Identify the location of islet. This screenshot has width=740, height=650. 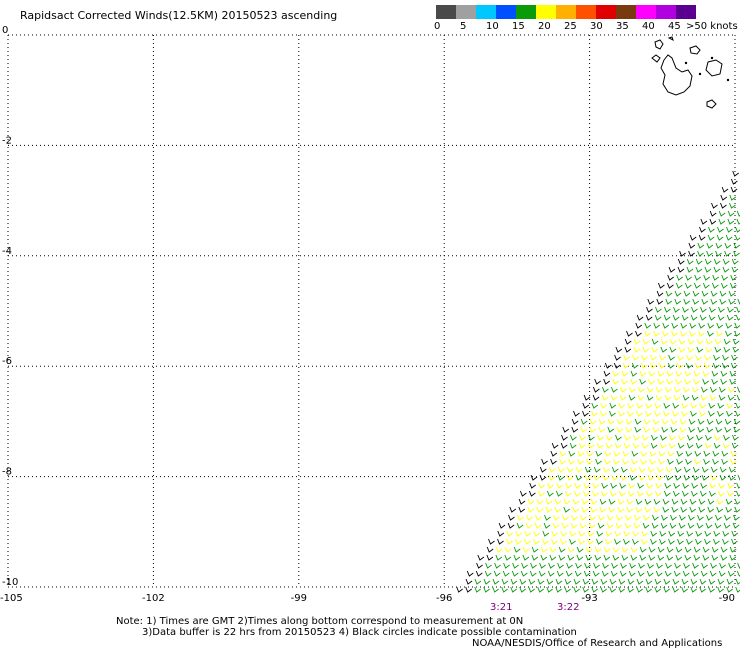
(700, 74).